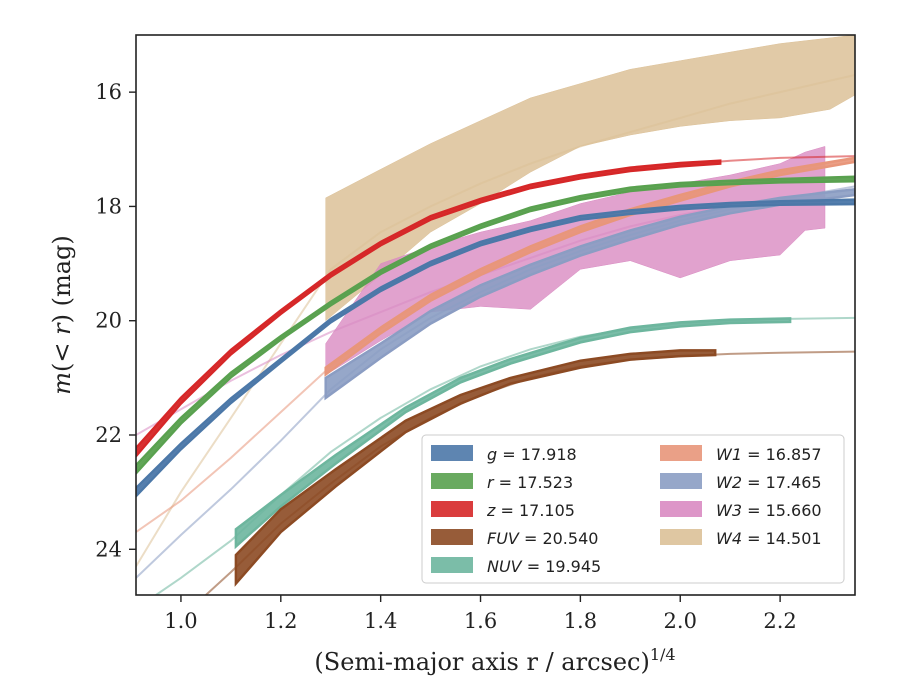 This screenshot has height=700, width=900. I want to click on x-tick-label: 1.2, so click(280, 621).